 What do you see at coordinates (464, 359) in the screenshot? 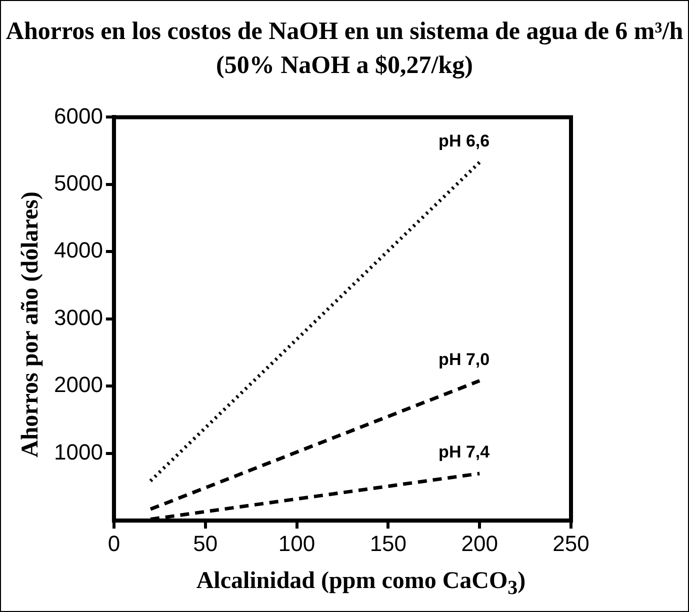
I see `series-label: pH 7,0` at bounding box center [464, 359].